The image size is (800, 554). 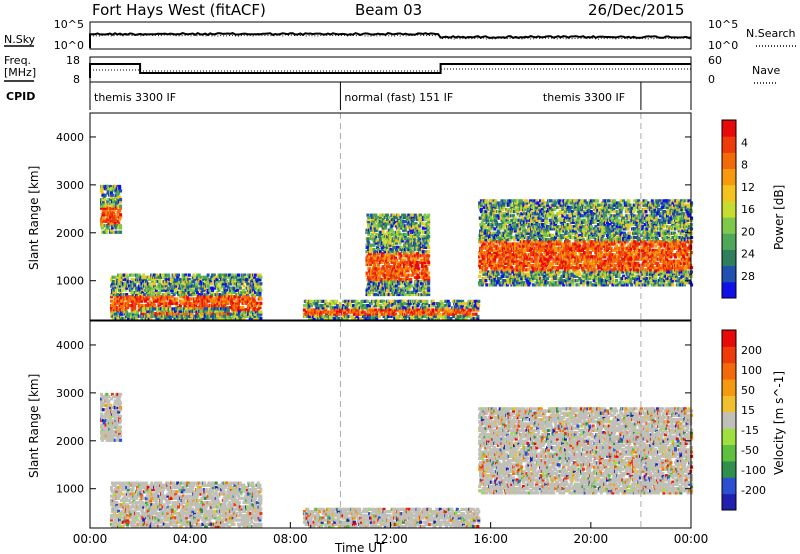 I want to click on beam-label: Beam 03, so click(x=388, y=10).